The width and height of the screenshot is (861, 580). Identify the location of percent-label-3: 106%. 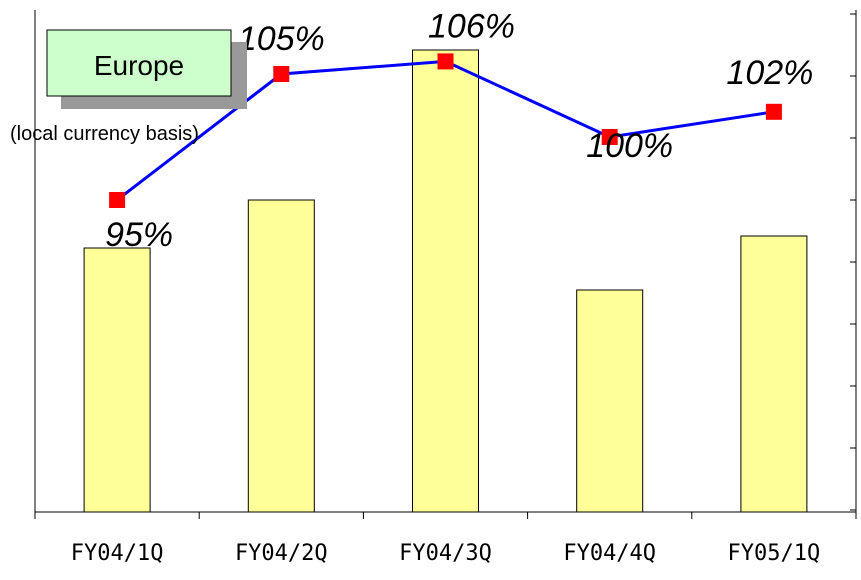
(471, 26).